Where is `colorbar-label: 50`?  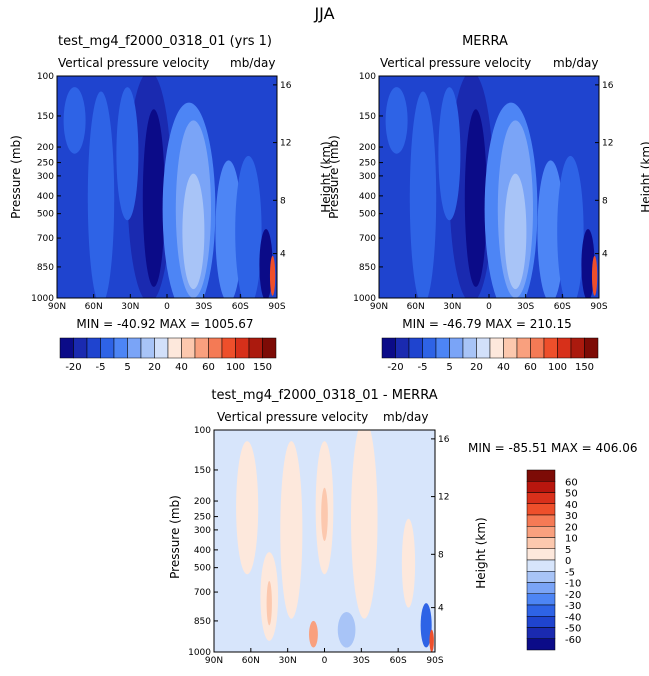
colorbar-label: 50 is located at coordinates (571, 494).